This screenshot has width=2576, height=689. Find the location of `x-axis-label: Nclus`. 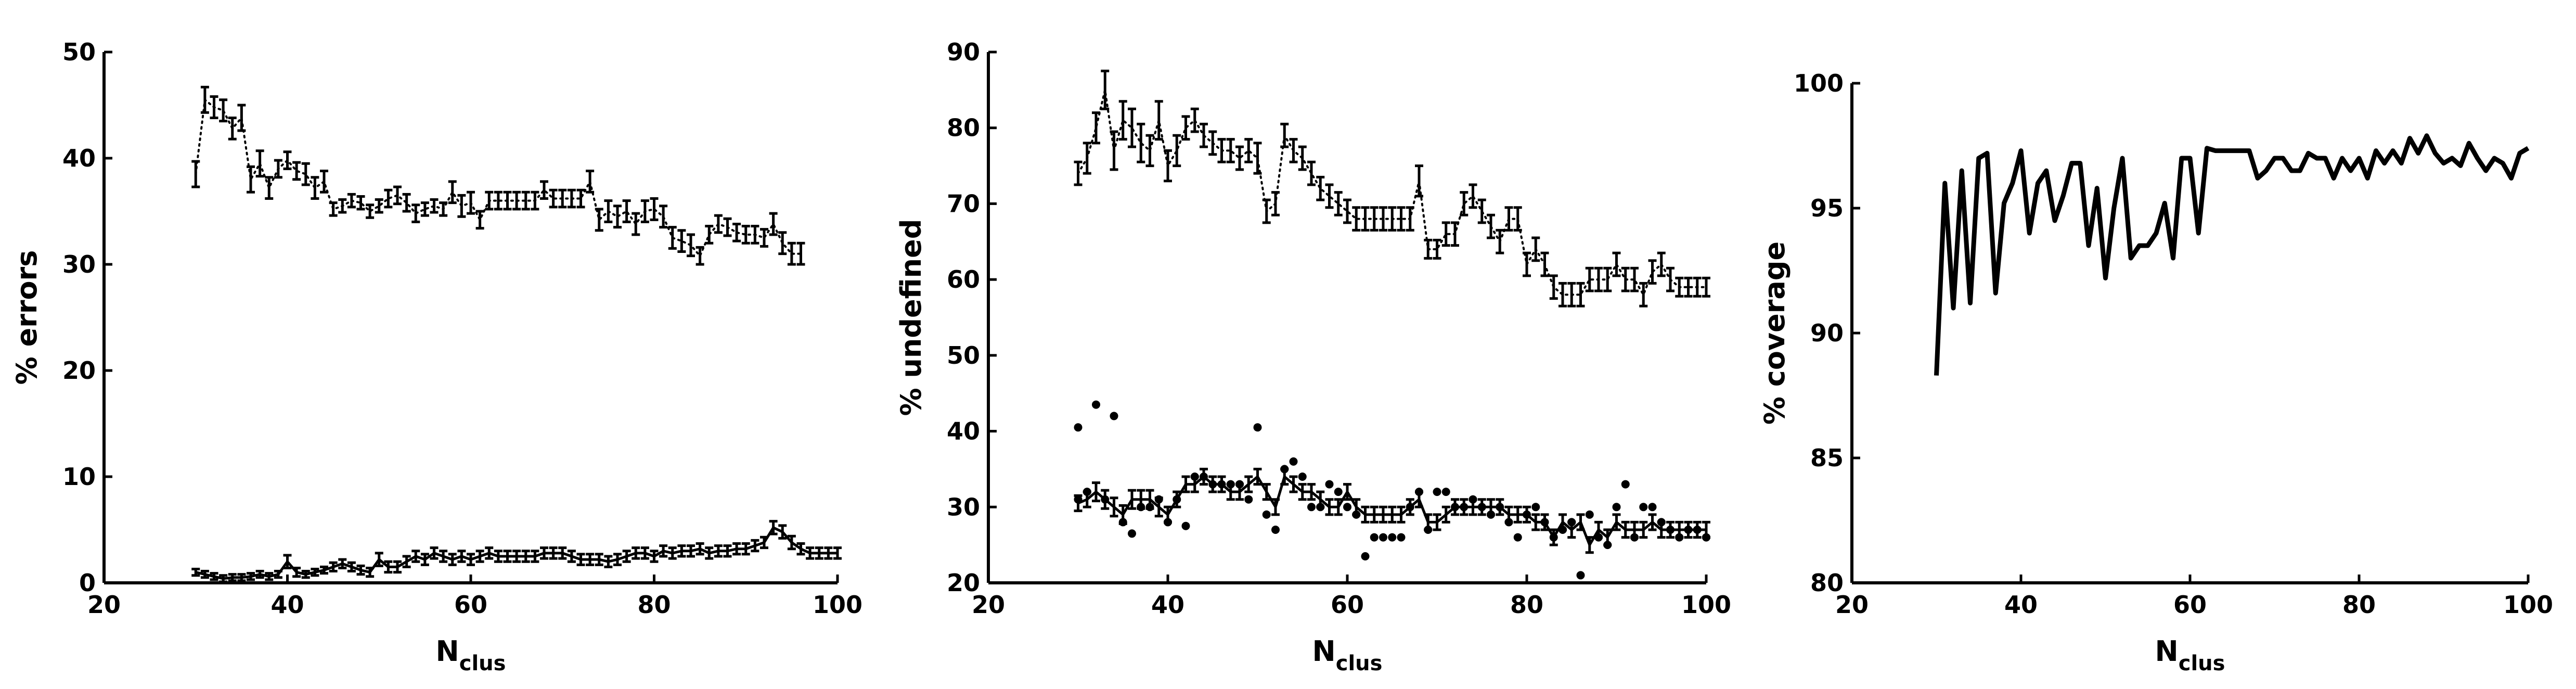

x-axis-label: Nclus is located at coordinates (471, 655).